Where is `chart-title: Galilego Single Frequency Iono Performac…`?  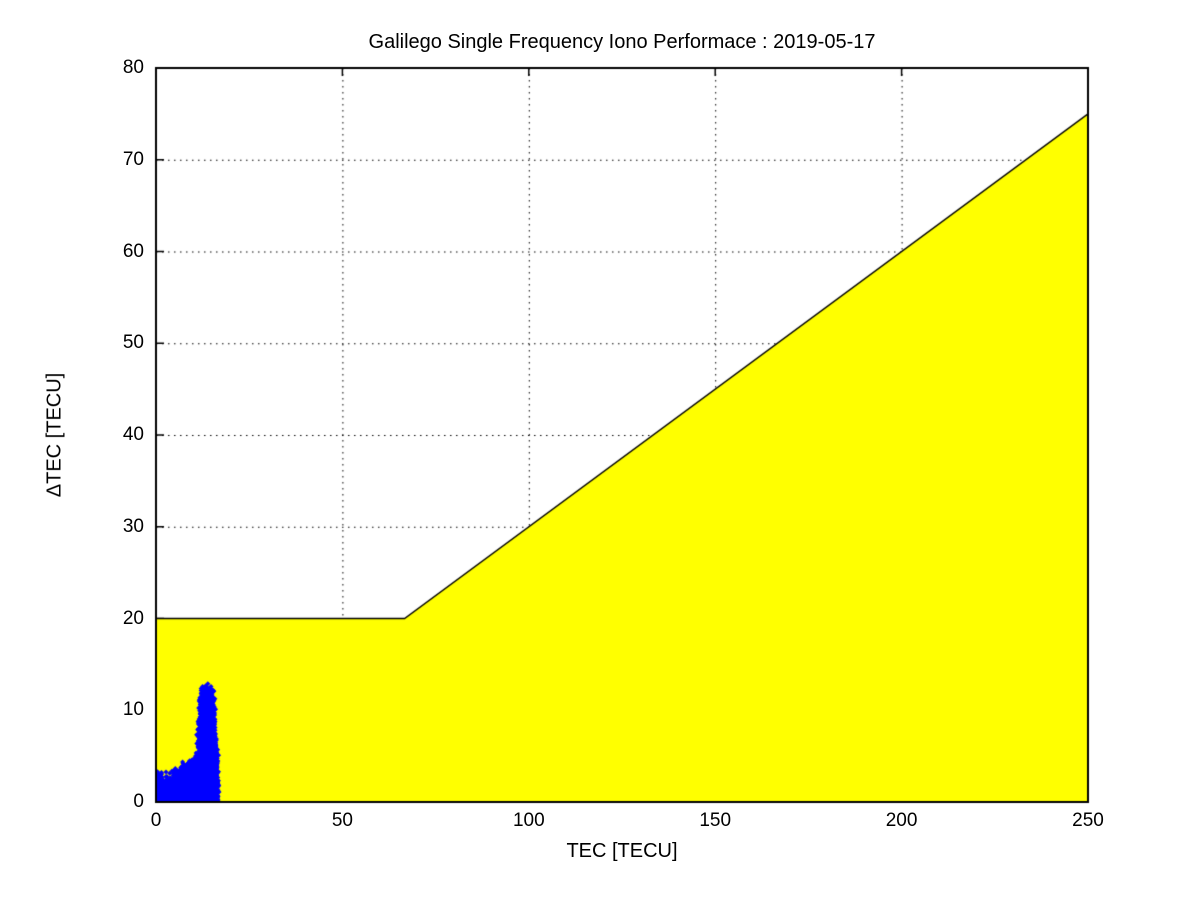 chart-title: Galilego Single Frequency Iono Performac… is located at coordinates (622, 42).